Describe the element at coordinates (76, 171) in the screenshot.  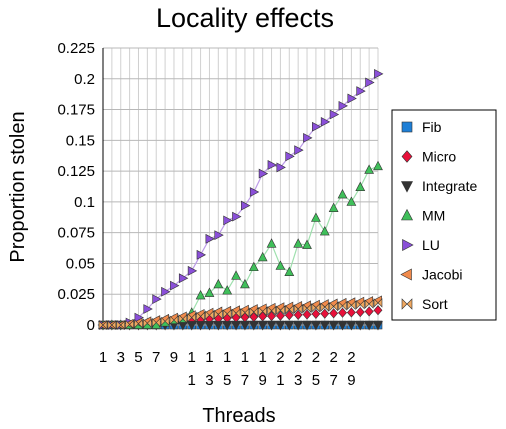
I see `y-tick-label: 0.125` at that location.